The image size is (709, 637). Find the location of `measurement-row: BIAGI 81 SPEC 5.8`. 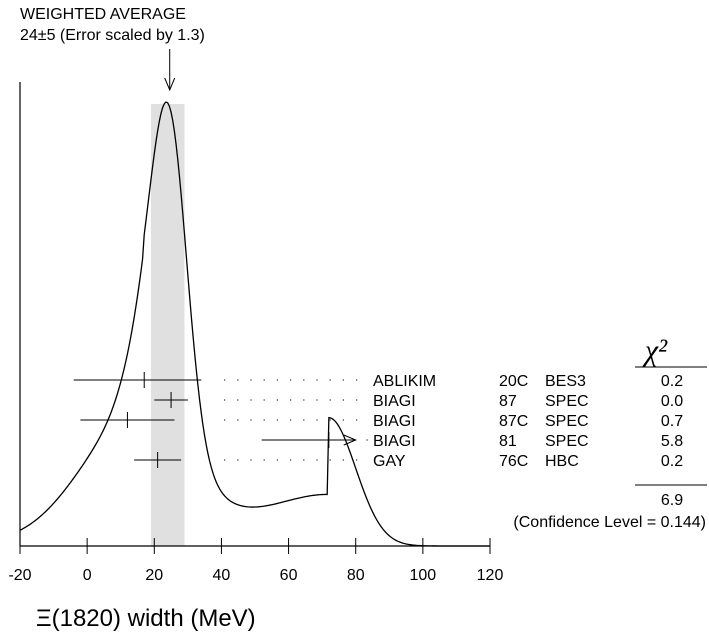

measurement-row: BIAGI 81 SPEC 5.8 is located at coordinates (472, 441).